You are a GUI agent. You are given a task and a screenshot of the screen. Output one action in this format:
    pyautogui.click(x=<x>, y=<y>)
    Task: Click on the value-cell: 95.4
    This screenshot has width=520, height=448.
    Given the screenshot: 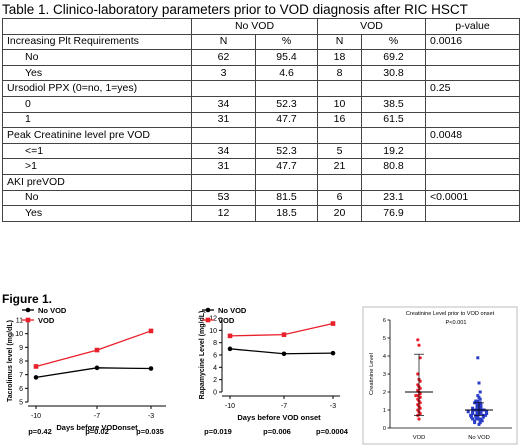 What is the action you would take?
    pyautogui.click(x=286, y=57)
    